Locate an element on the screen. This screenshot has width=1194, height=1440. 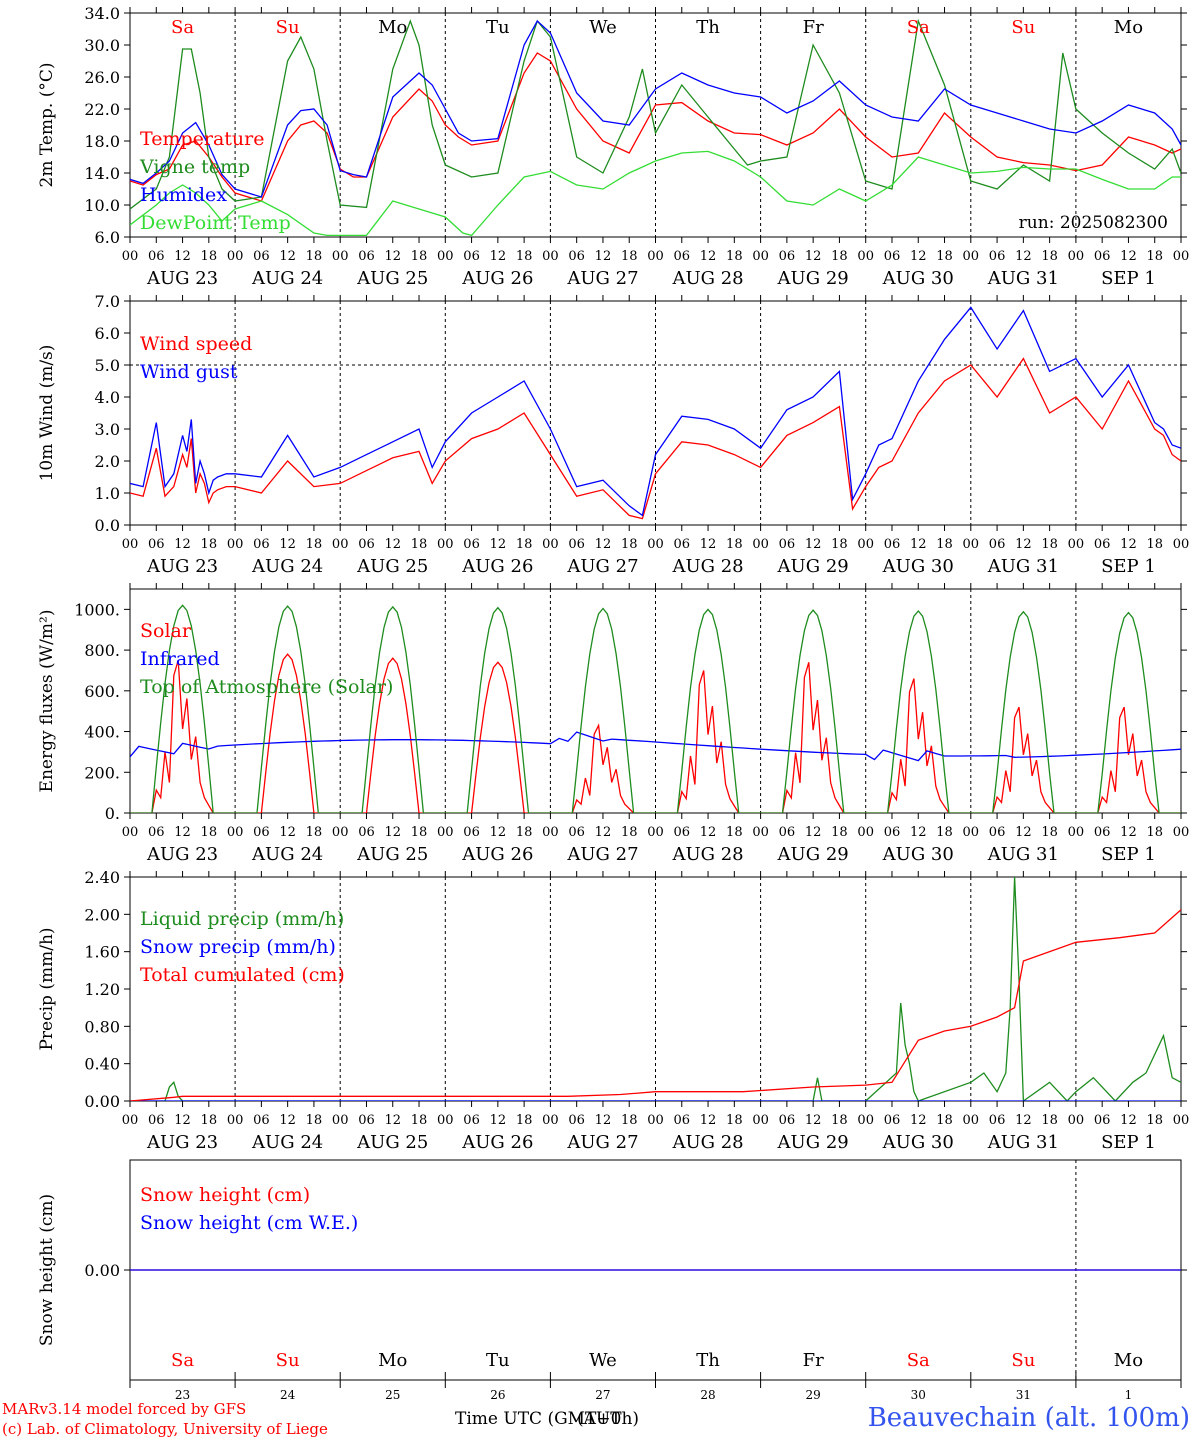
station-name: Beauvechain (alt. 100m) is located at coordinates (1029, 1418).